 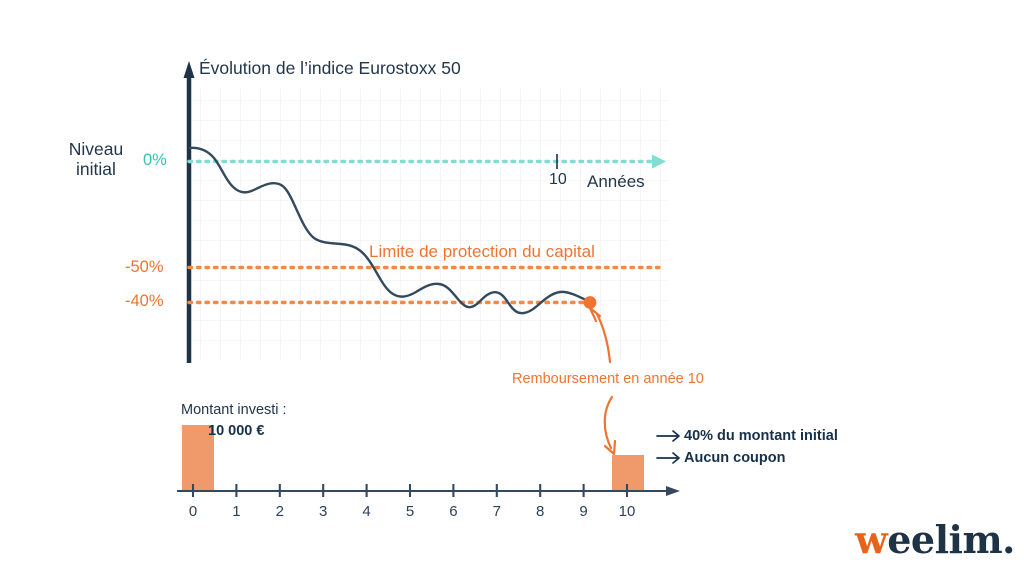 I want to click on x-axis-label-annees: Années, so click(x=616, y=181).